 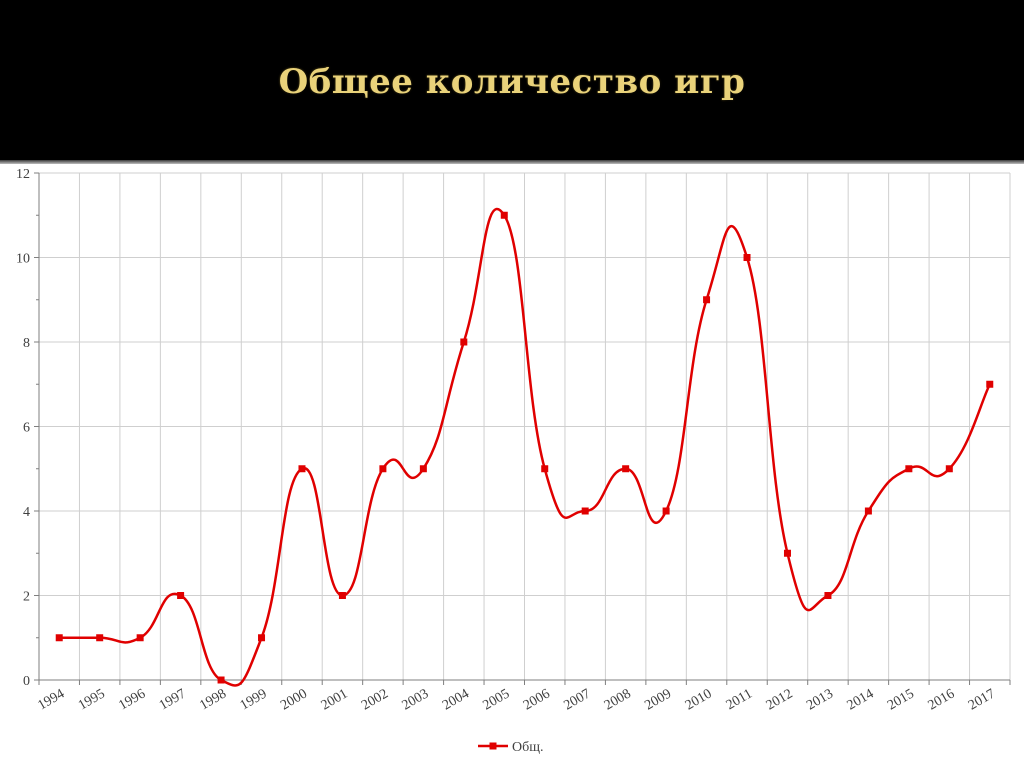 What do you see at coordinates (780, 699) in the screenshot?
I see `x-tick-label: 2012` at bounding box center [780, 699].